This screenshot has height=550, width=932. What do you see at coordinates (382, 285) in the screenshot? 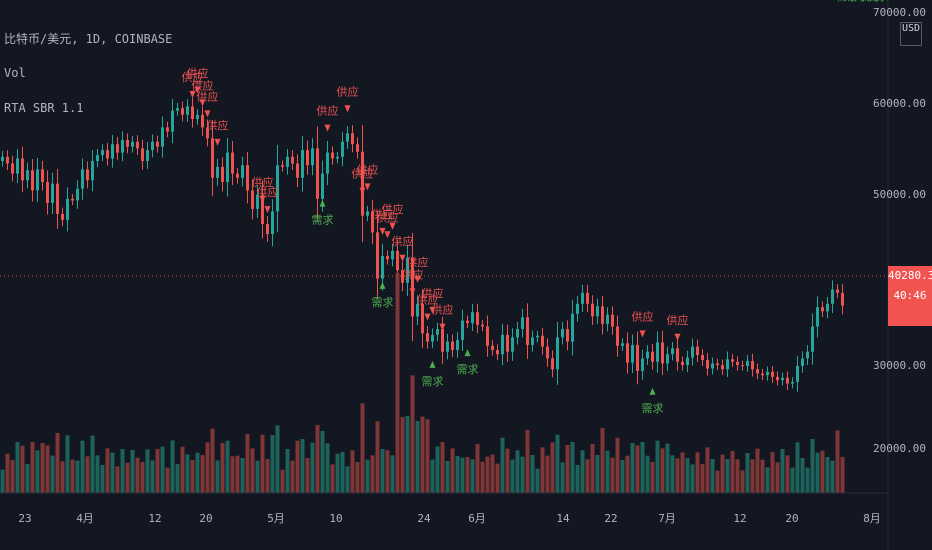
I see `demand-marker-icon` at bounding box center [382, 285].